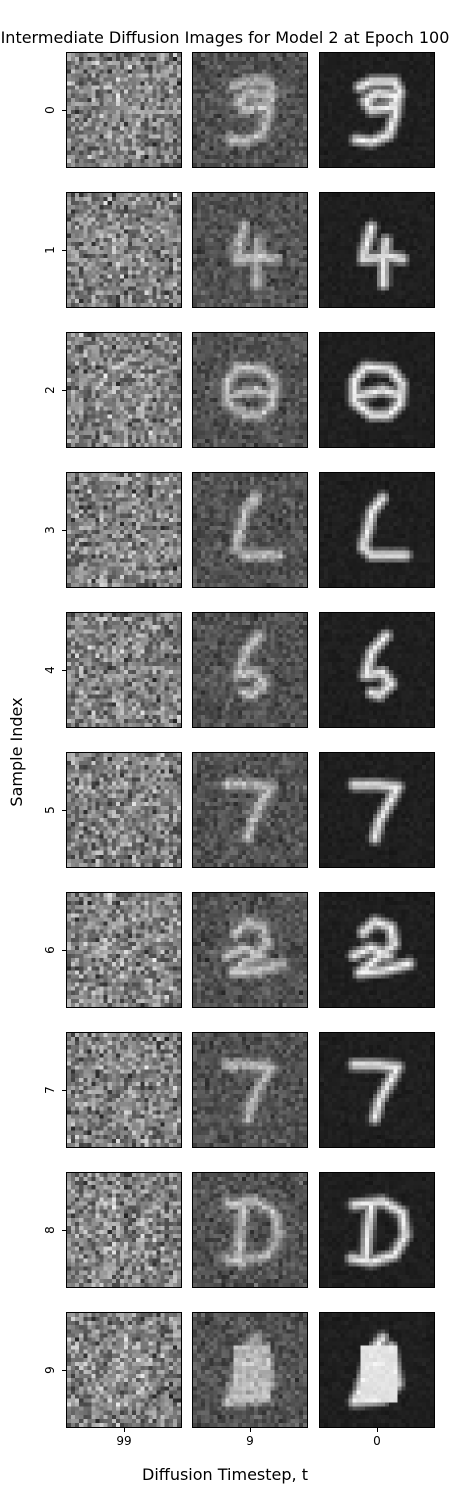 Image resolution: width=450 pixels, height=1500 pixels. I want to click on row-tick-label: 6, so click(50, 950).